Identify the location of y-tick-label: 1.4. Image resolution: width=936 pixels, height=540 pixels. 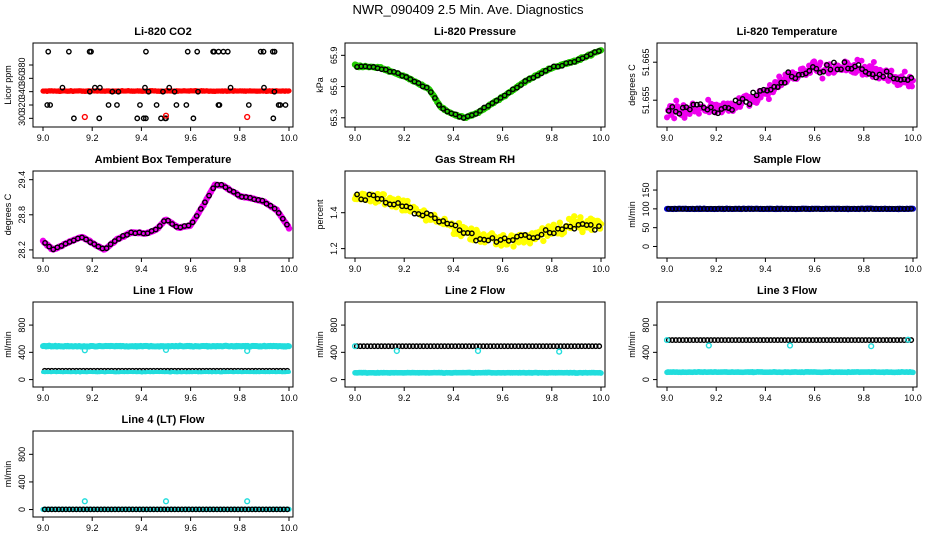
(334, 212).